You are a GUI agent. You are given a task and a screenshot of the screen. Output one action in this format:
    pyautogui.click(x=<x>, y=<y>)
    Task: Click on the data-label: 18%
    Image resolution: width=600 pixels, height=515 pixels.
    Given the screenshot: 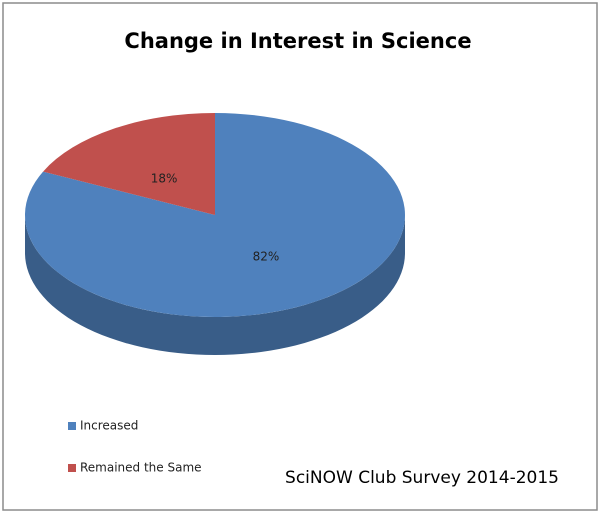 What is the action you would take?
    pyautogui.click(x=164, y=179)
    